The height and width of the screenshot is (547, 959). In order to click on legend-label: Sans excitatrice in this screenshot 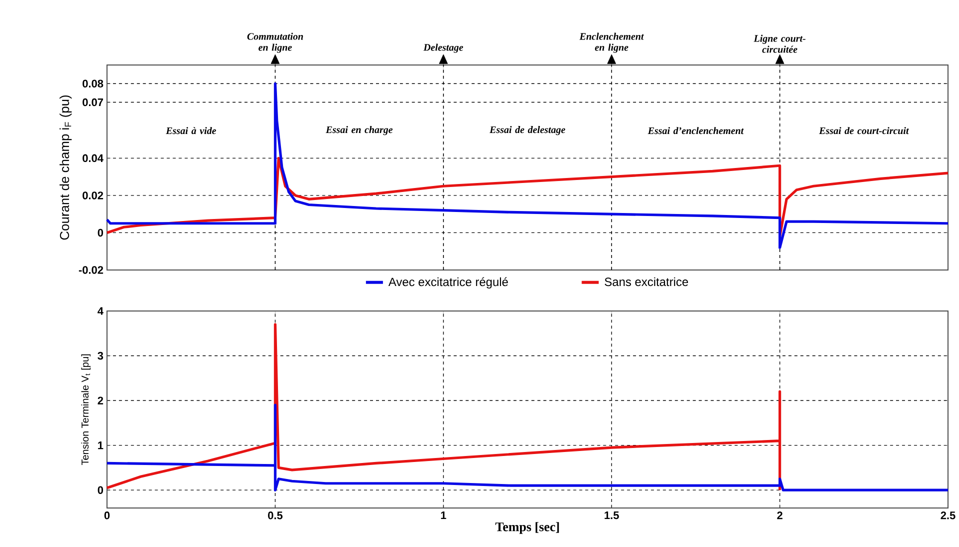, I will do `click(646, 281)`.